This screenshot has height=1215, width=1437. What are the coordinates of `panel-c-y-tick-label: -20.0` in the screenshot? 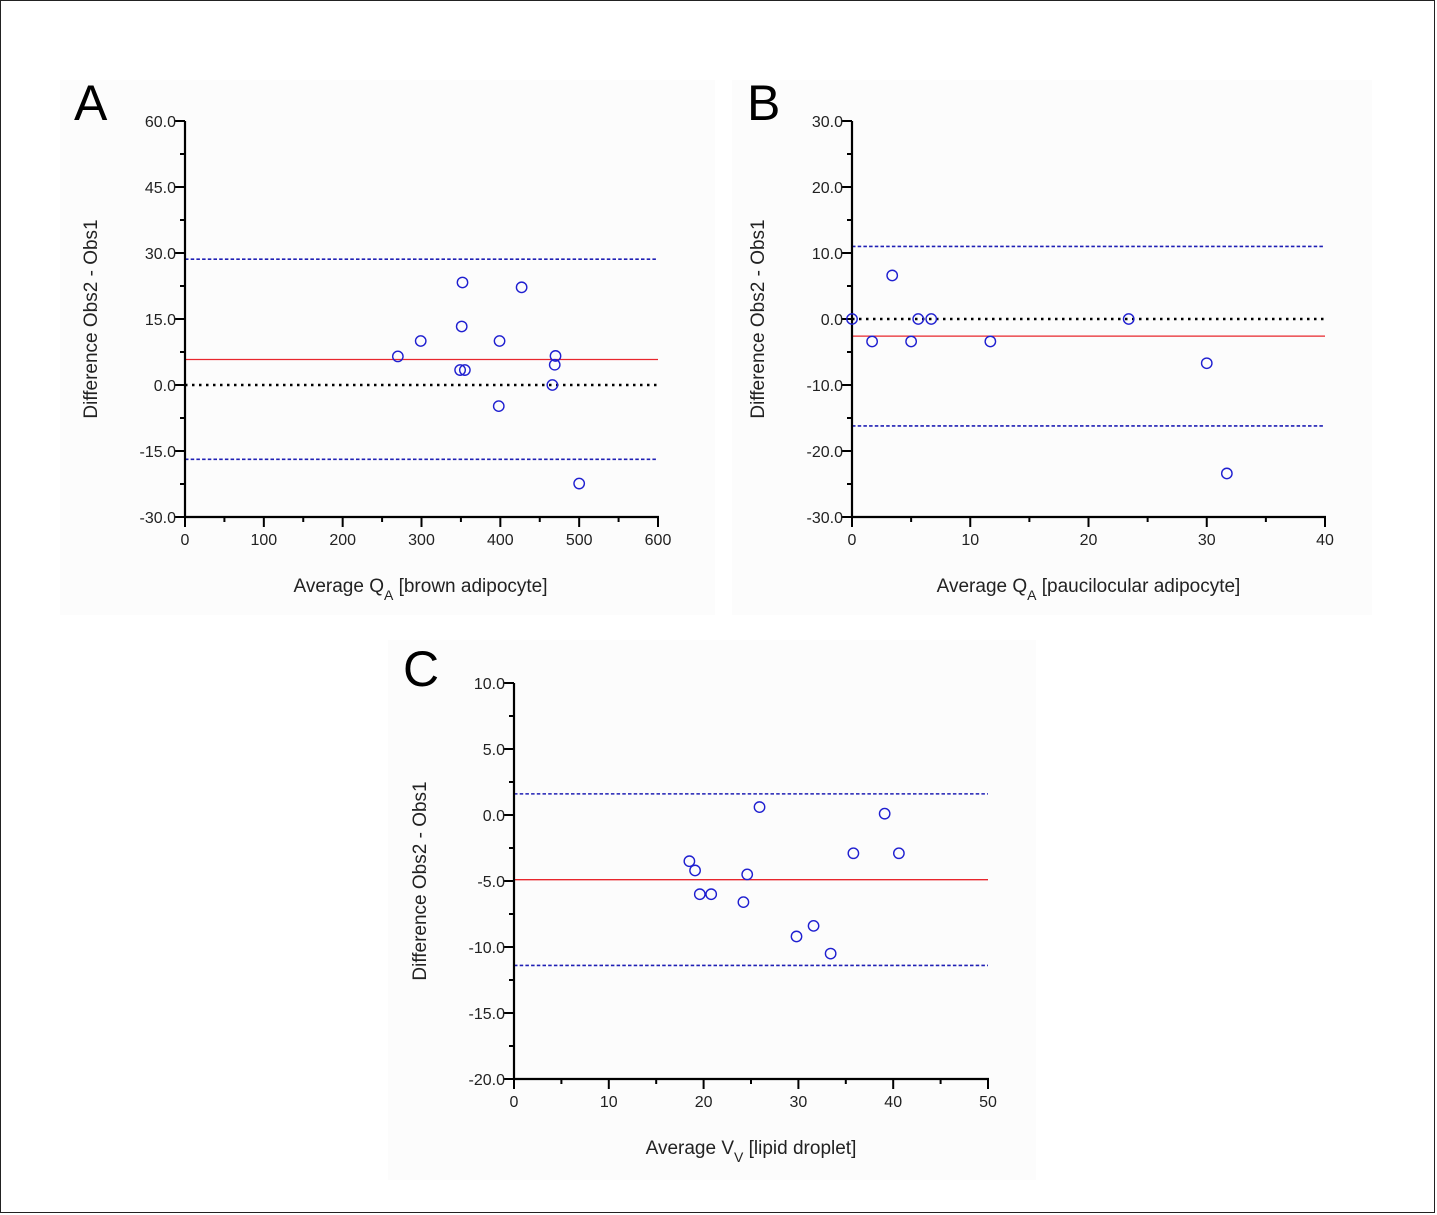 It's located at (487, 1080).